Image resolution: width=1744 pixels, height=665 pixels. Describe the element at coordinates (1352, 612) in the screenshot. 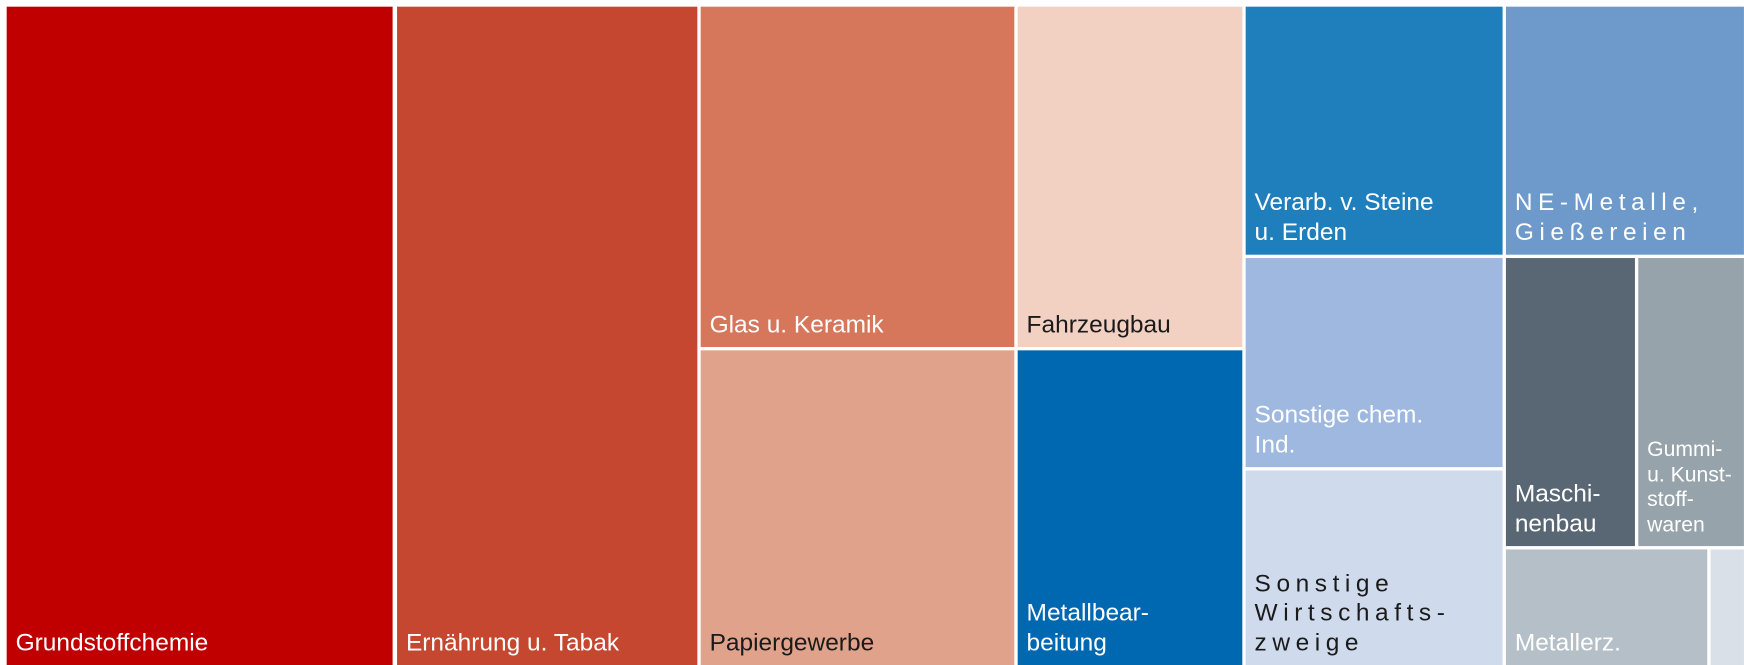

I see `tile-label: Sonstige Wirtschafts- zweige` at that location.